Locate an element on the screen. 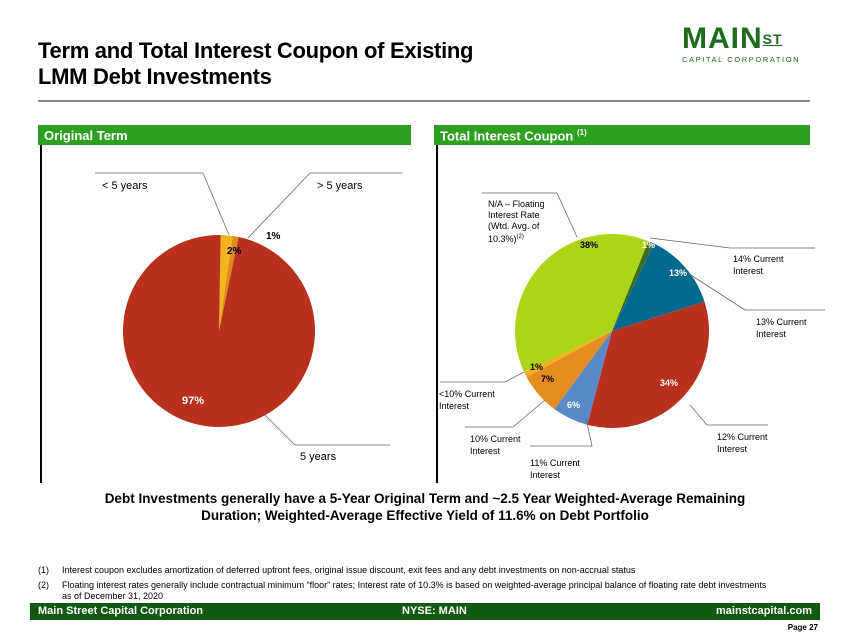 The width and height of the screenshot is (850, 638). leader-na is located at coordinates (530, 215).